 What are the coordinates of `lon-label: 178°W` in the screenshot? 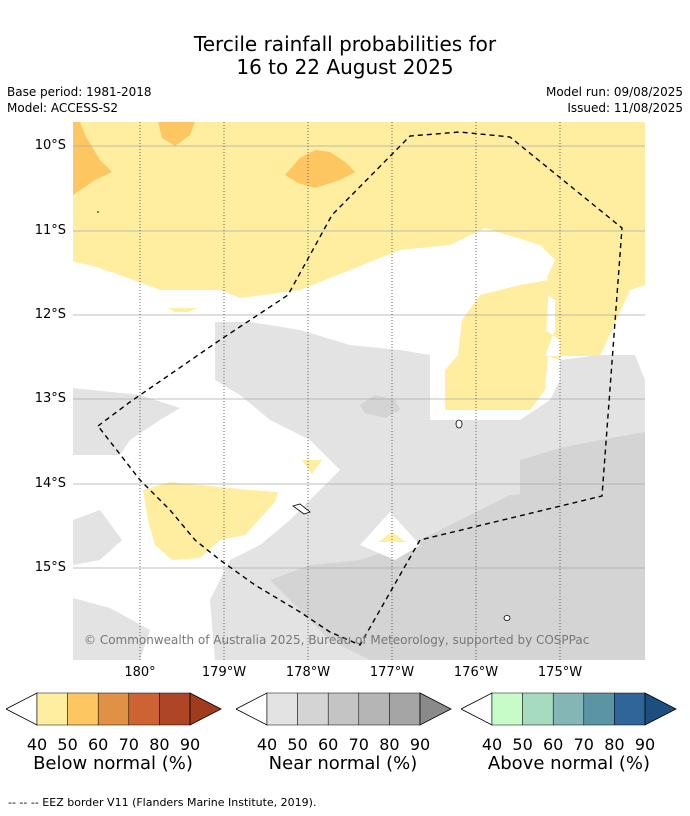 It's located at (308, 672).